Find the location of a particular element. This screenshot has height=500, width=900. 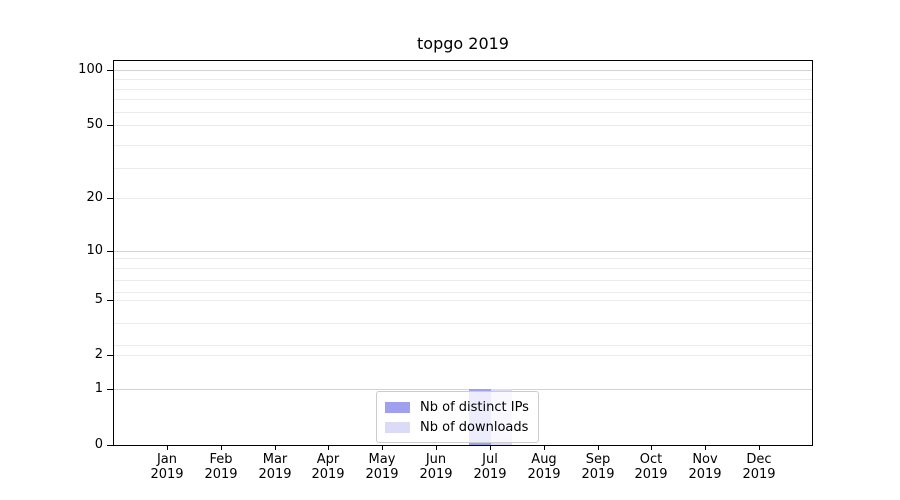

x-tick-label-may: May 2019 is located at coordinates (382, 467).